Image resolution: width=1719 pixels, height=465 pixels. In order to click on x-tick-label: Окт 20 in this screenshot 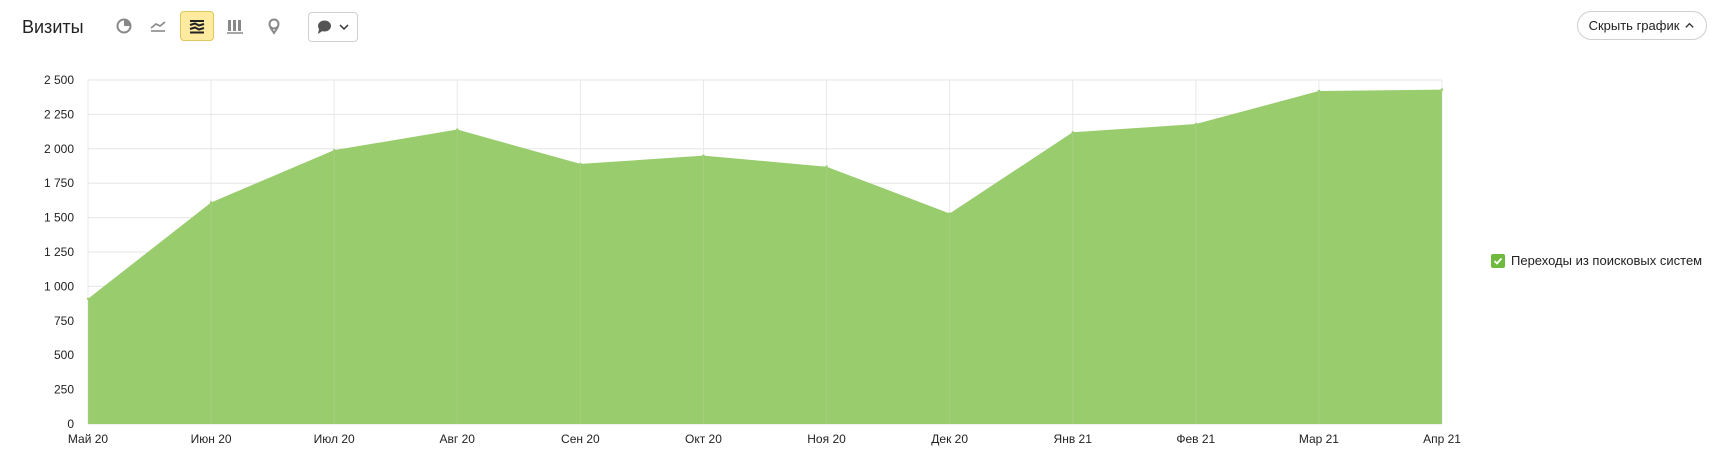, I will do `click(703, 439)`.